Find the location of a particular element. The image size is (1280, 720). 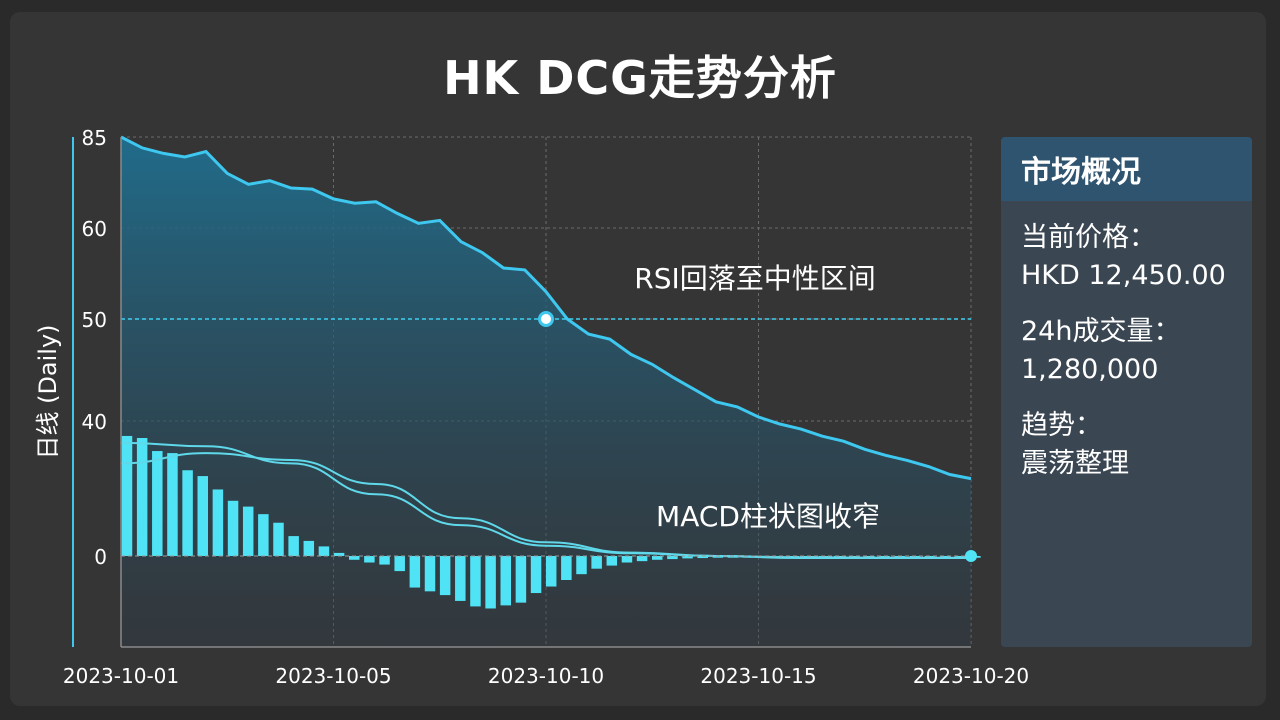

x-tick-label: 2023-10-10 is located at coordinates (546, 676).